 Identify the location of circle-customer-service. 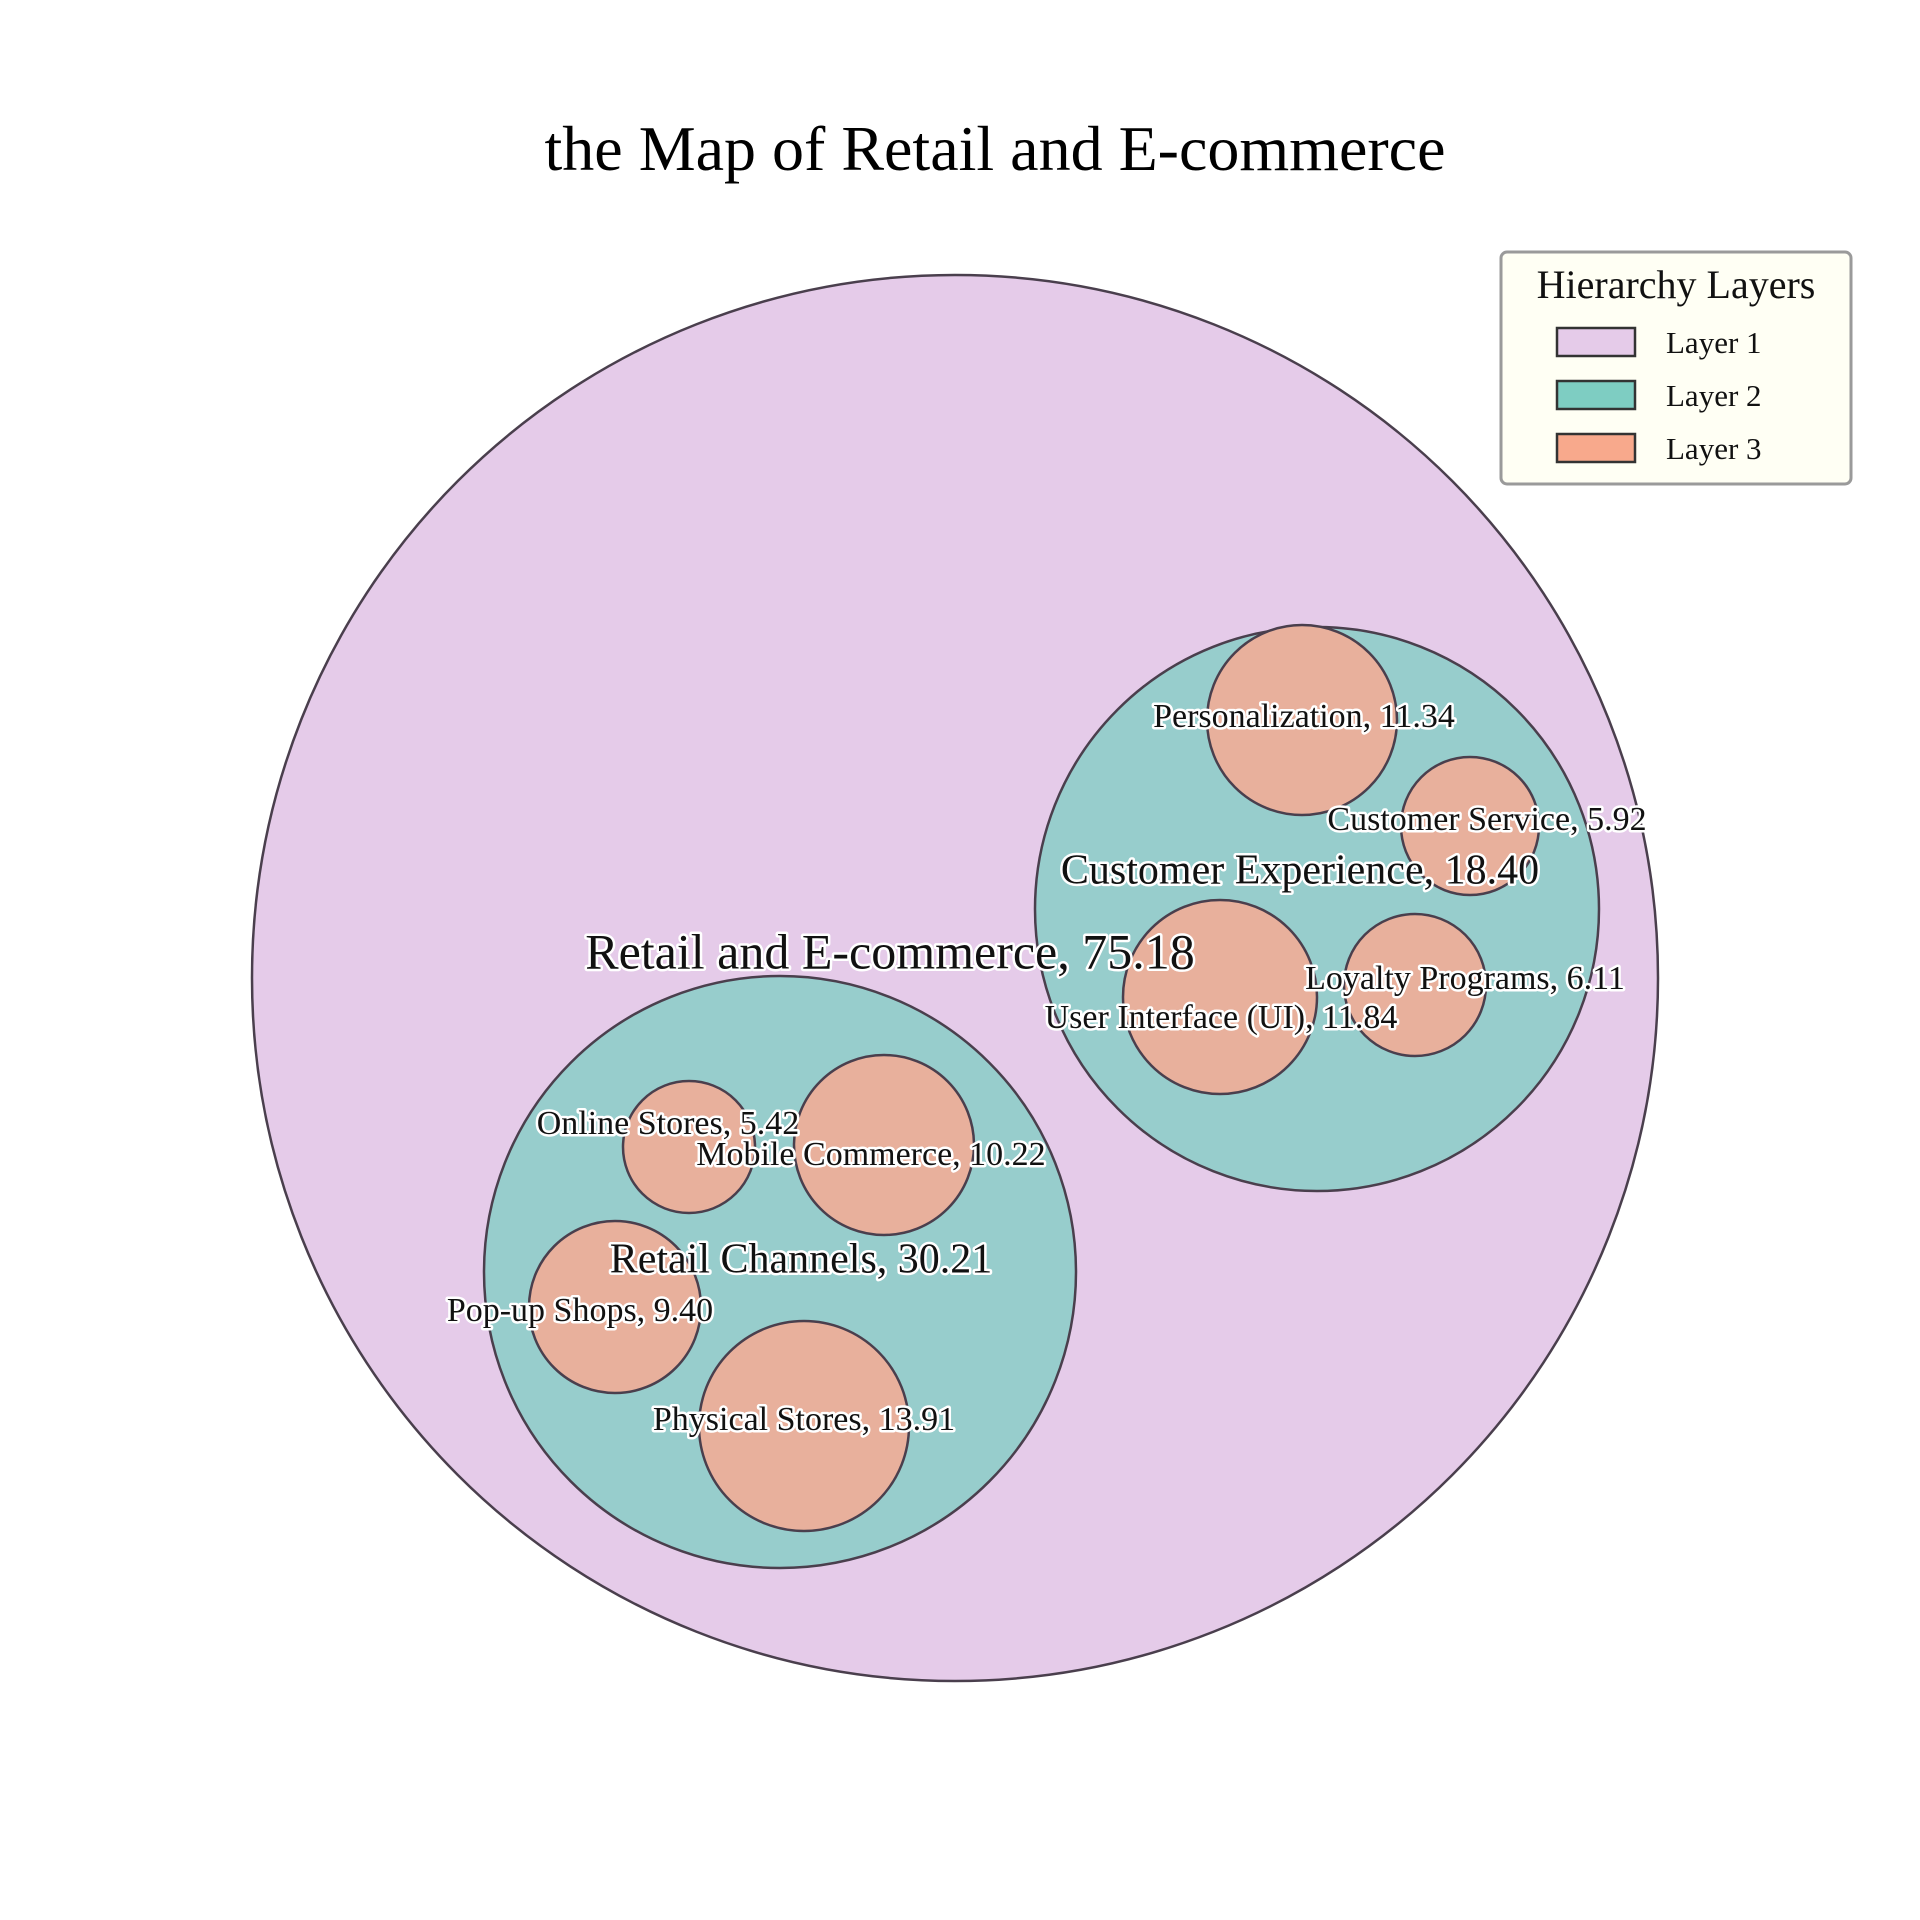
(1470, 826).